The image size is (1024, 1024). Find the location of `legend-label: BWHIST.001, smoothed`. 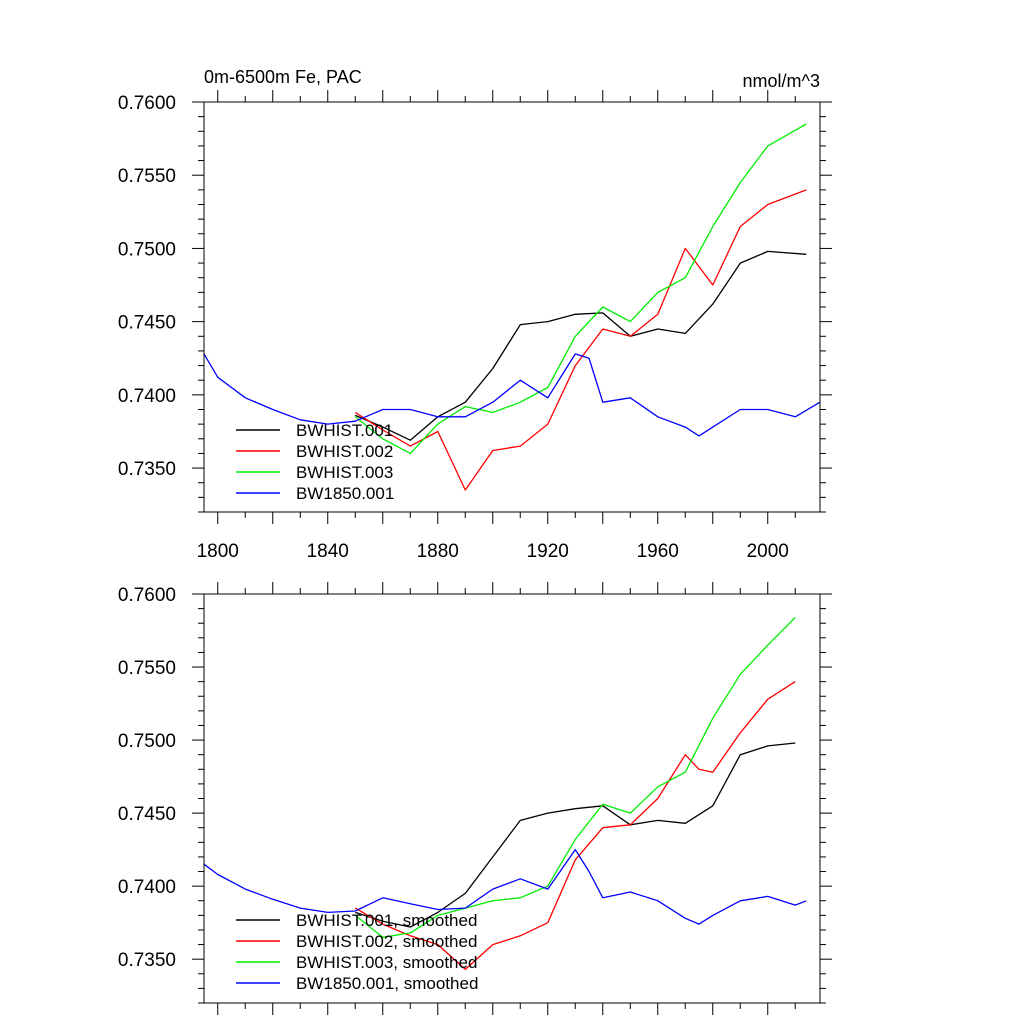

legend-label: BWHIST.001, smoothed is located at coordinates (386, 920).